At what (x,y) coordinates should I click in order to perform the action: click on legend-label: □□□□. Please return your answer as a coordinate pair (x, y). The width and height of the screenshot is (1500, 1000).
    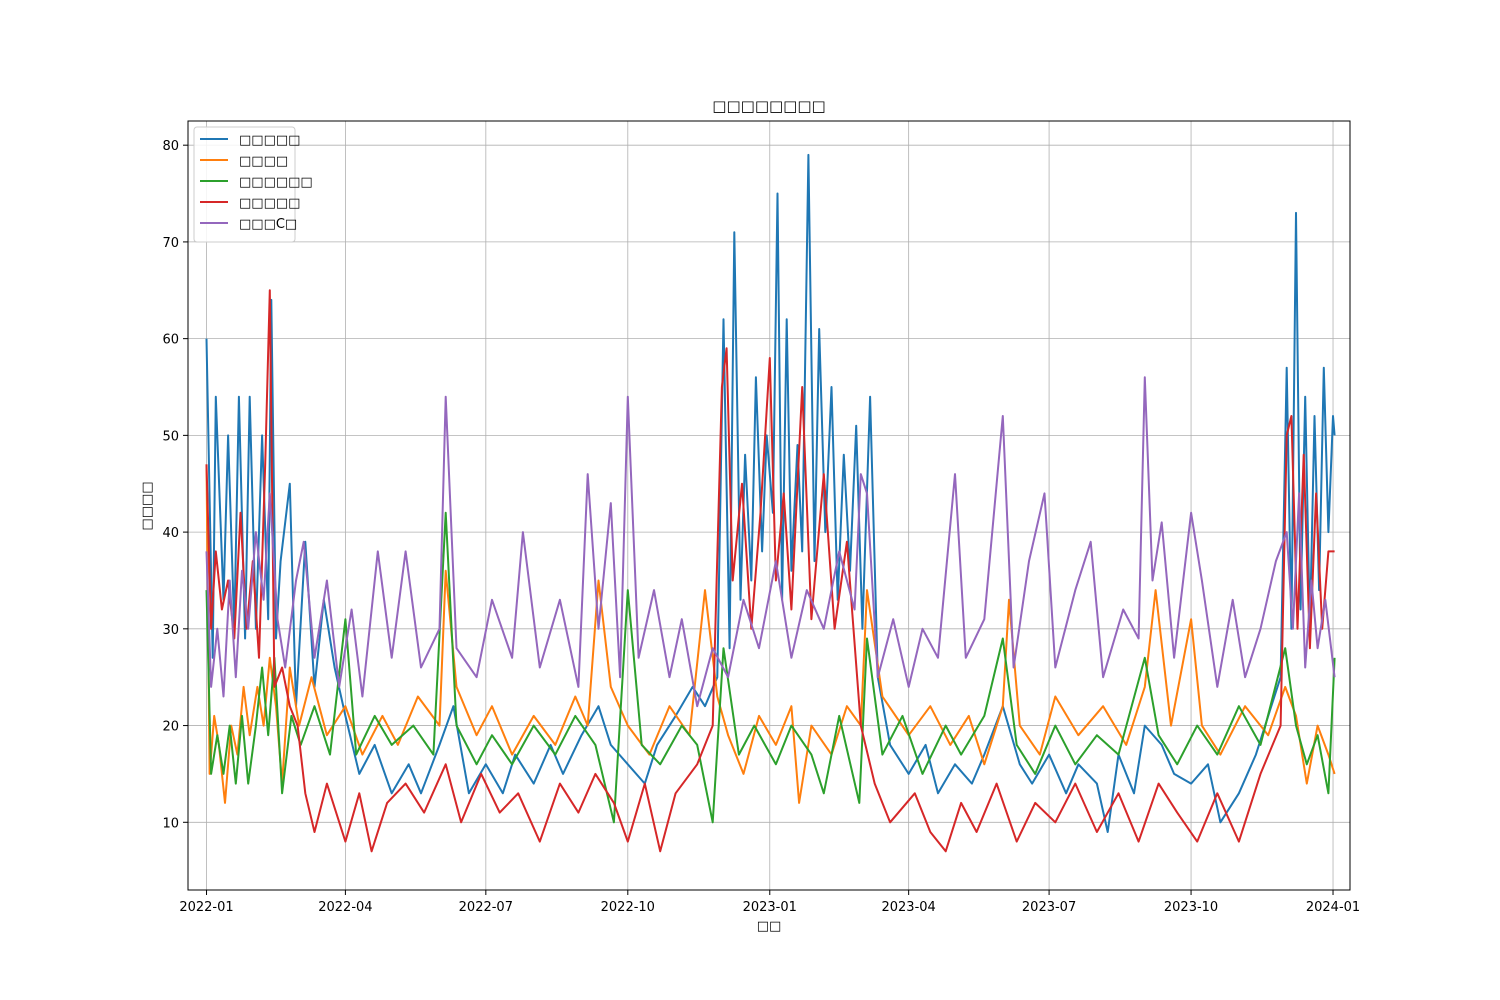
    Looking at the image, I should click on (263, 161).